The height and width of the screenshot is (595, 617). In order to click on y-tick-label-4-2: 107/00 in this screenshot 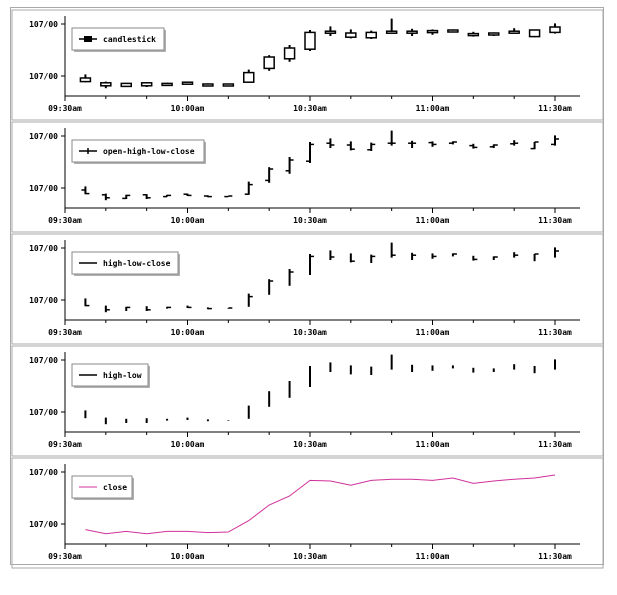, I will do `click(43, 412)`.